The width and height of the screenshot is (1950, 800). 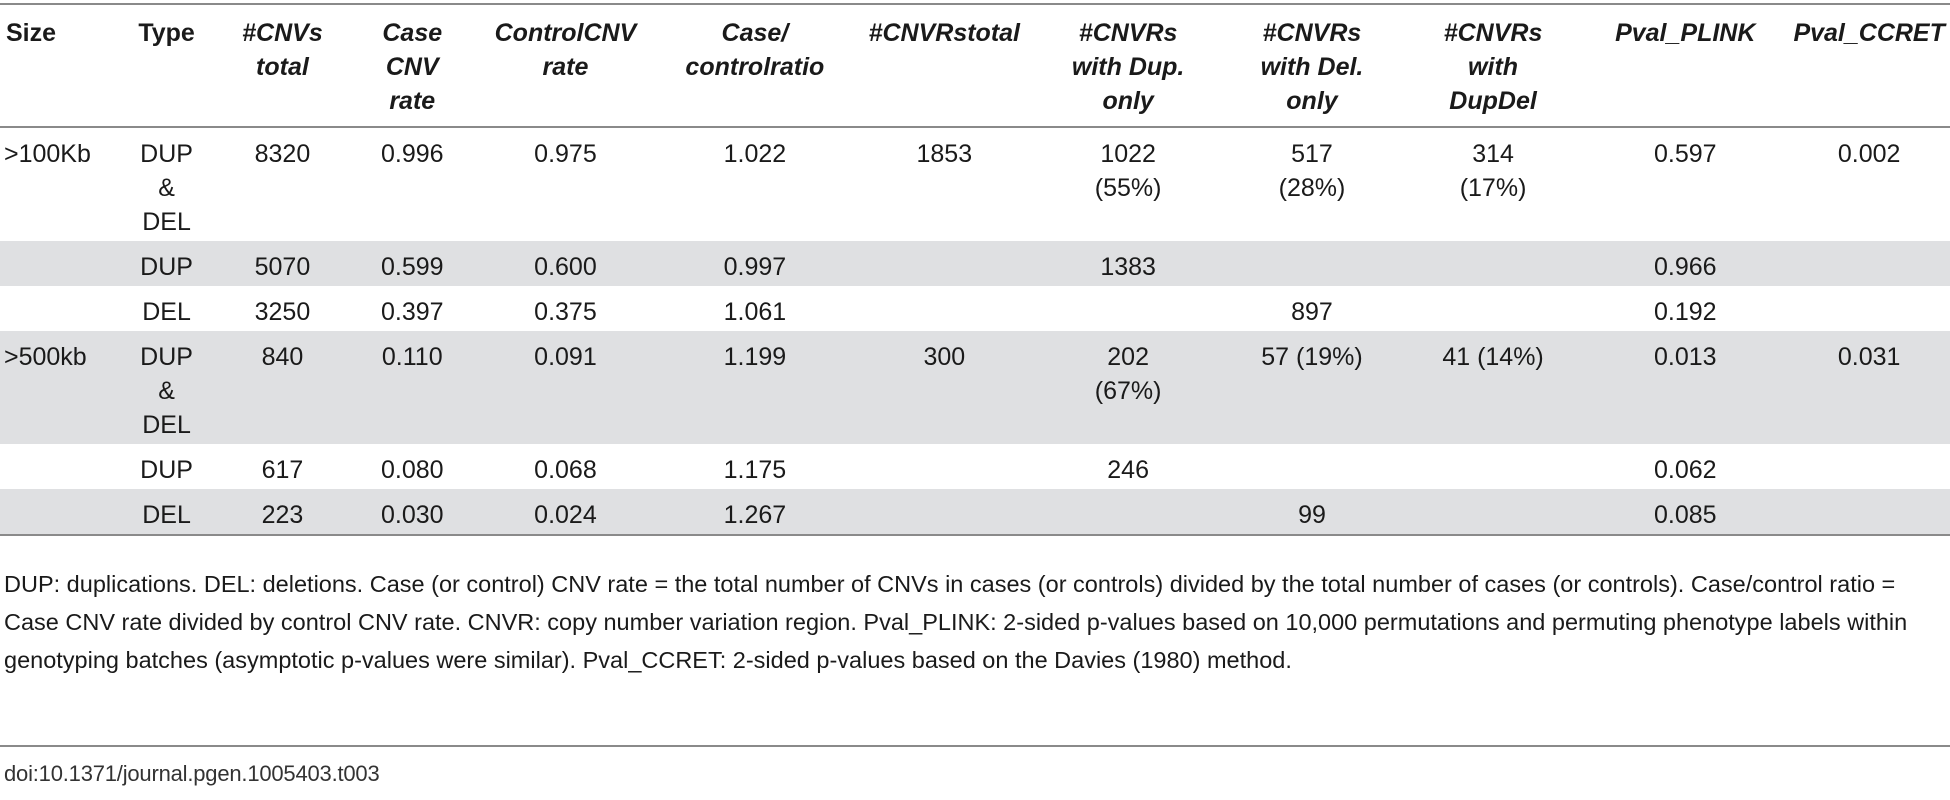 What do you see at coordinates (1685, 154) in the screenshot?
I see `cell-pval-plink: 0.597` at bounding box center [1685, 154].